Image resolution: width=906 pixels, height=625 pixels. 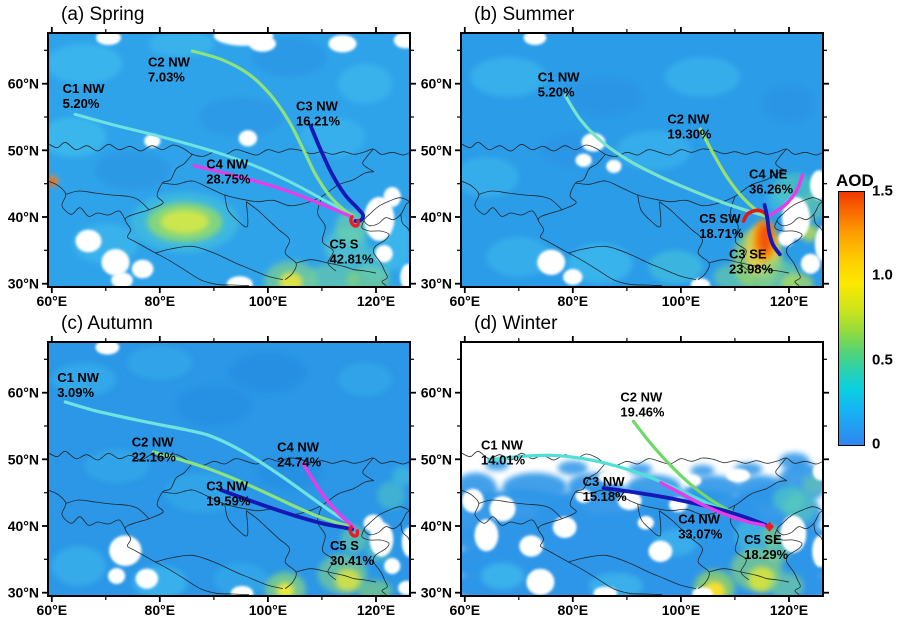 What do you see at coordinates (700, 533) in the screenshot?
I see `cluster-percent-label: 33.07%` at bounding box center [700, 533].